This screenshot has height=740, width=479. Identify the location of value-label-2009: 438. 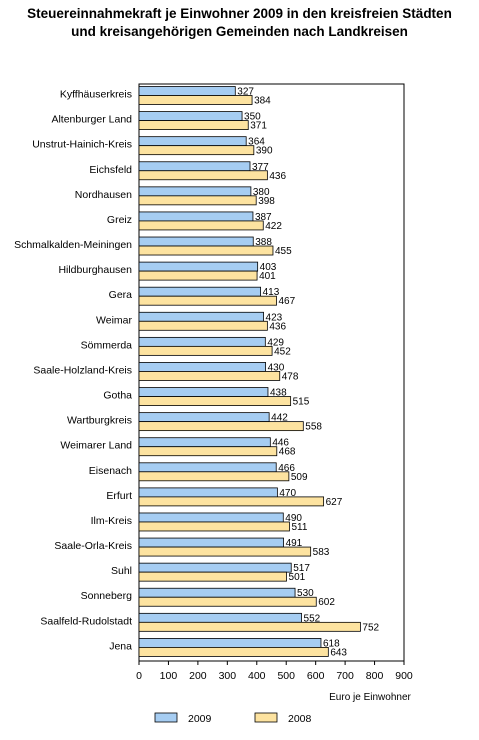
(278, 393).